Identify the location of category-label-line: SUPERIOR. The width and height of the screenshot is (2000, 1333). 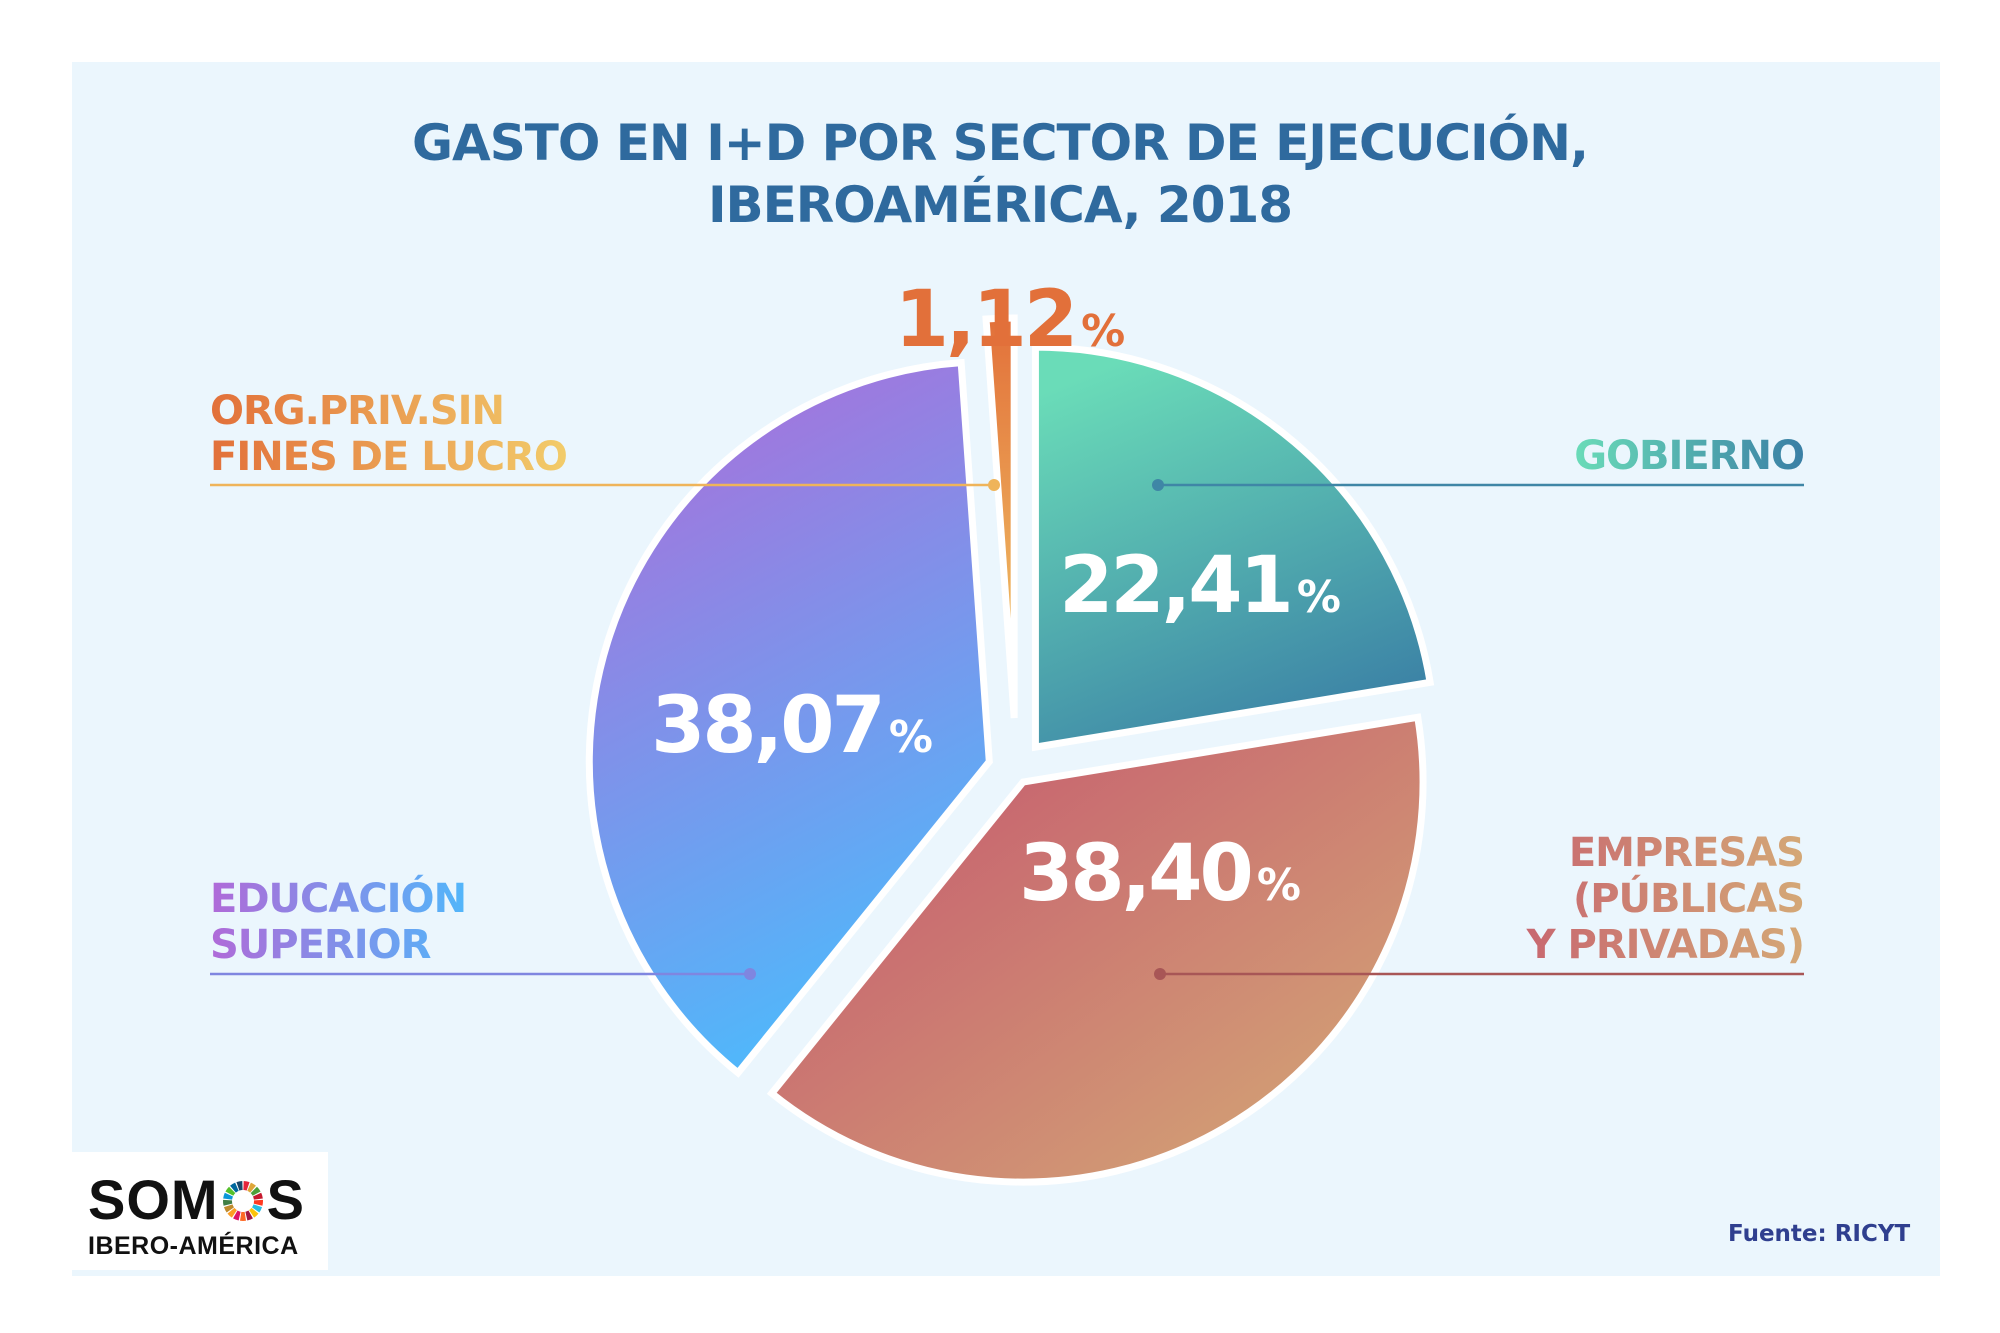
(320, 945).